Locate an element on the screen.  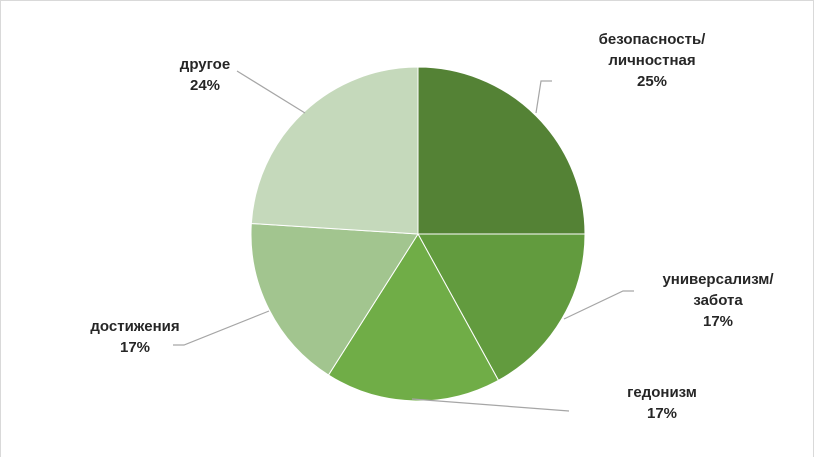
data-label-1: универсализм/забота 17% is located at coordinates (718, 300).